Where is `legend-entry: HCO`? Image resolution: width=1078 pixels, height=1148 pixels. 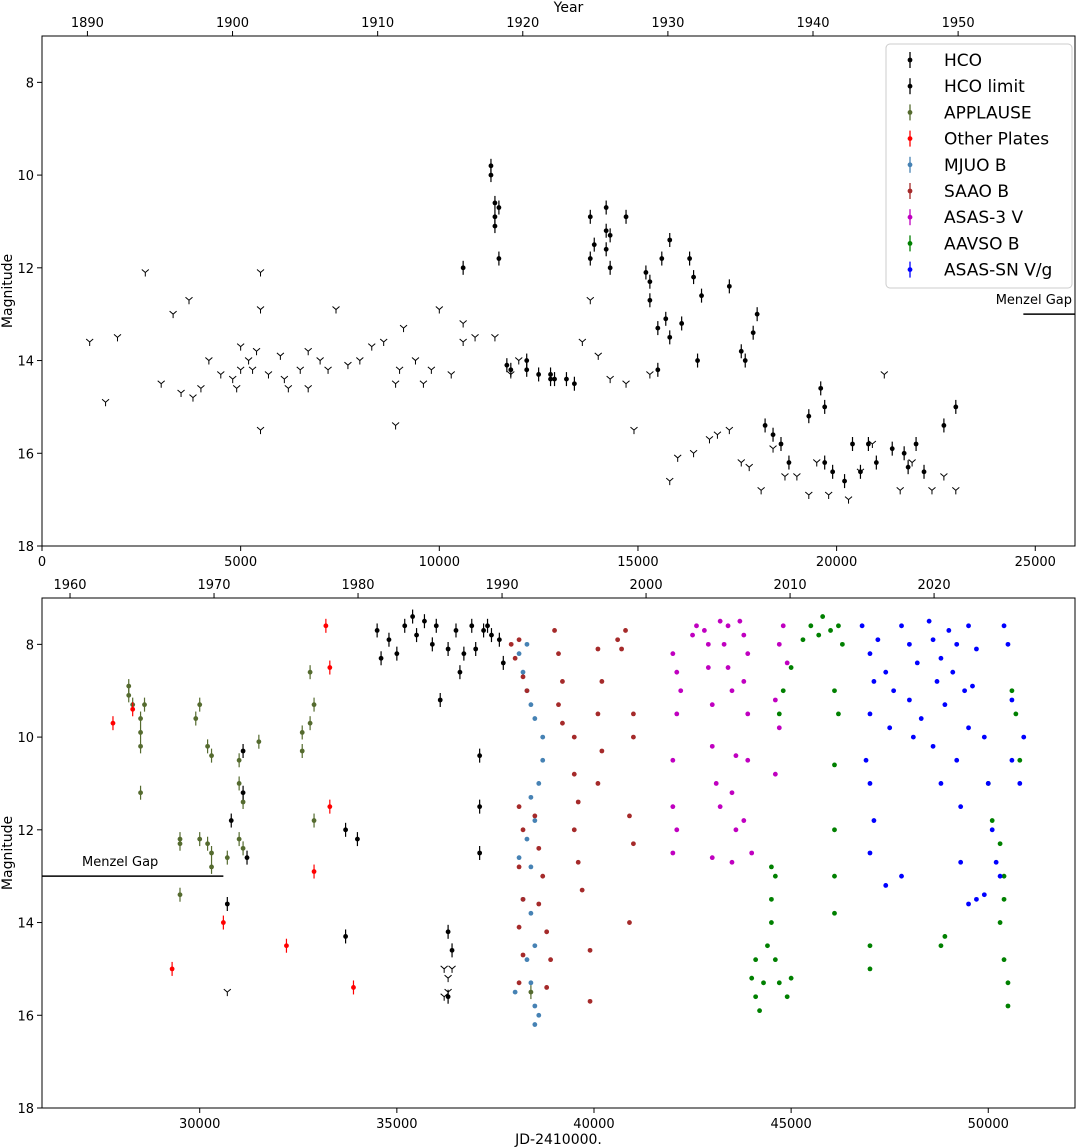
legend-entry: HCO is located at coordinates (944, 61).